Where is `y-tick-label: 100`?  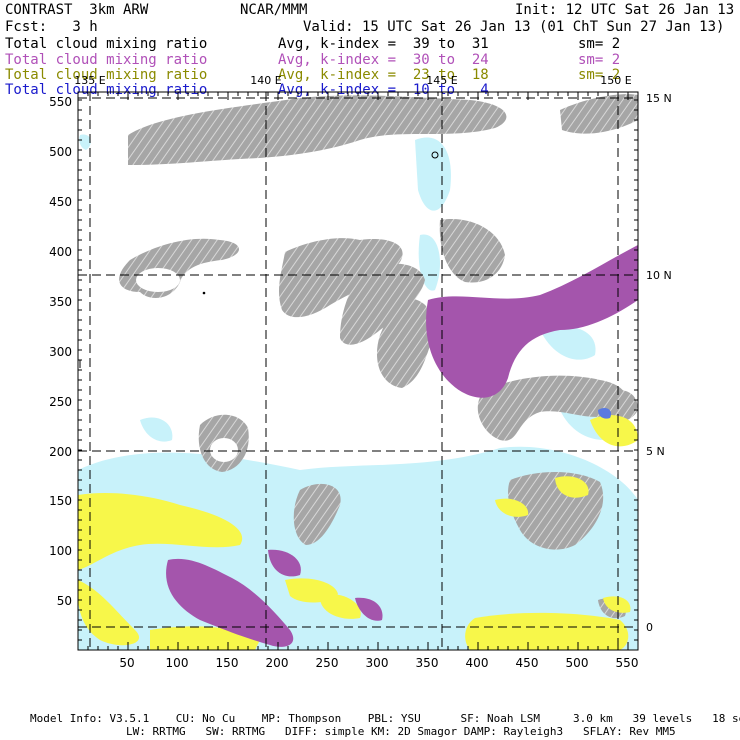
y-tick-label: 100 is located at coordinates (60, 551).